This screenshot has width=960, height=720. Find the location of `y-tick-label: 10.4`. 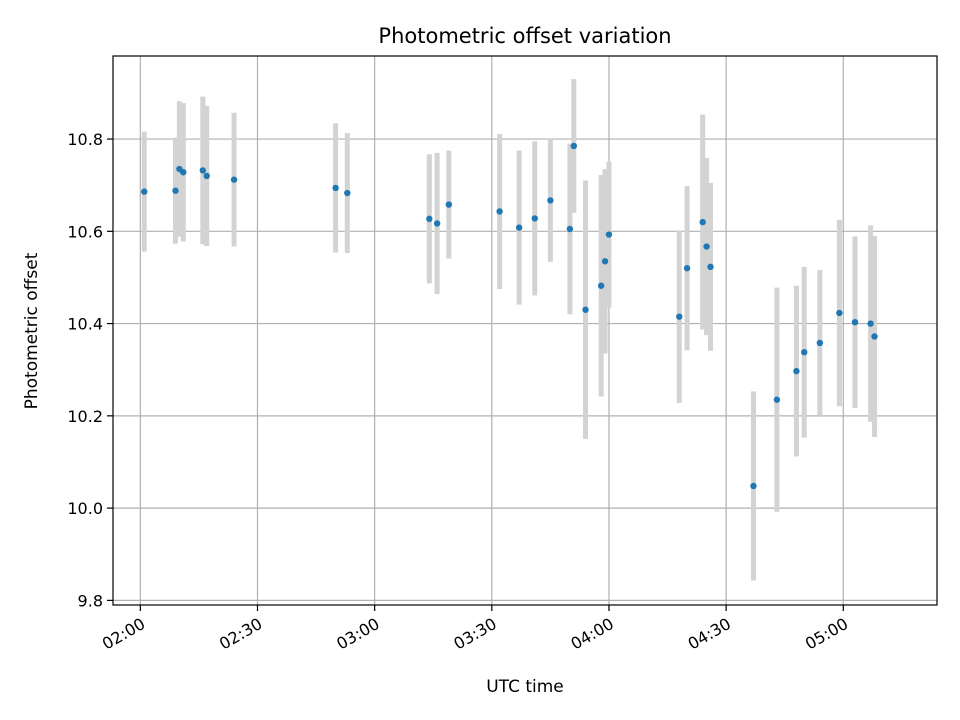

y-tick-label: 10.4 is located at coordinates (85, 324).